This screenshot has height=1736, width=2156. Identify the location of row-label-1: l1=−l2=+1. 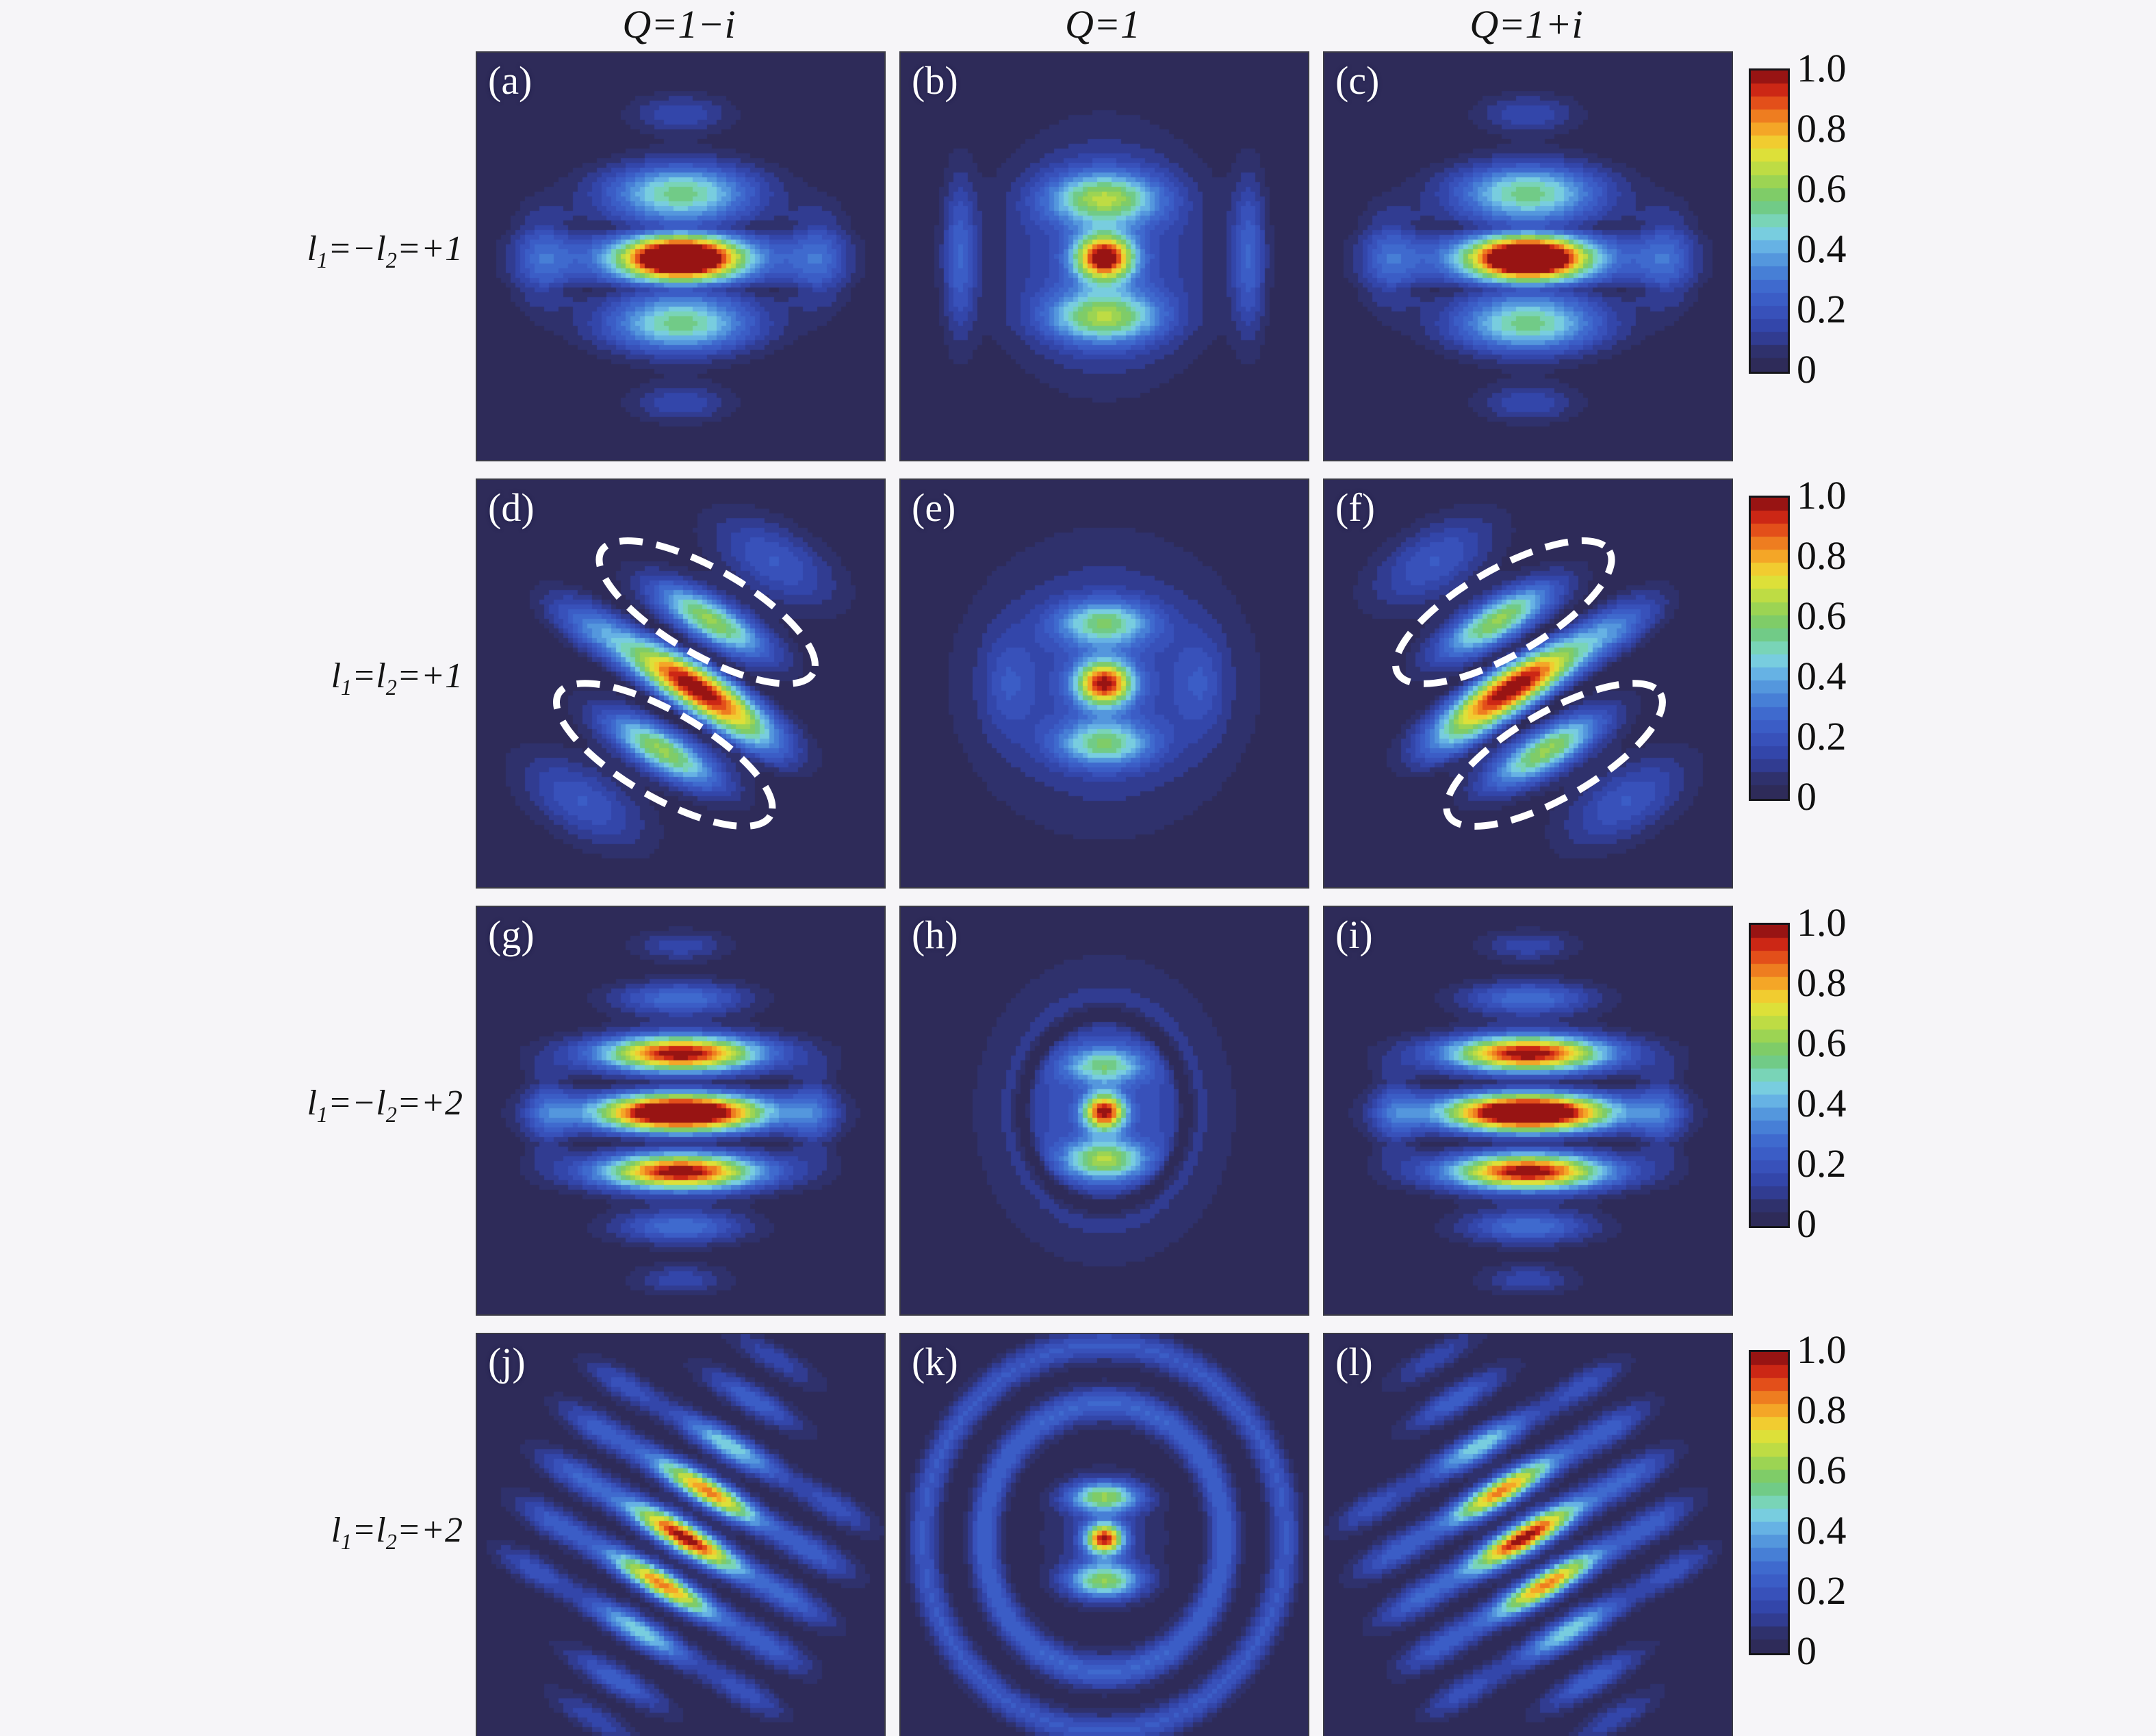
(385, 251).